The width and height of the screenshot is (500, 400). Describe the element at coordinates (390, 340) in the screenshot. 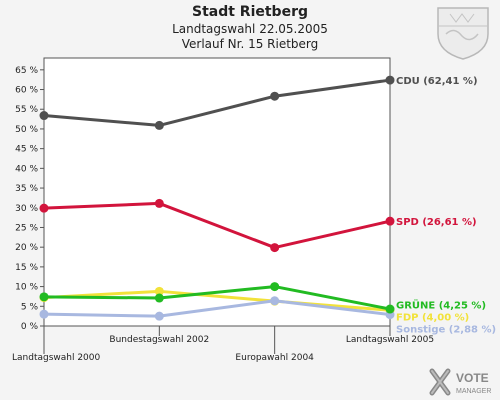

I see `x-tick-label: Landtagswahl 2005` at that location.